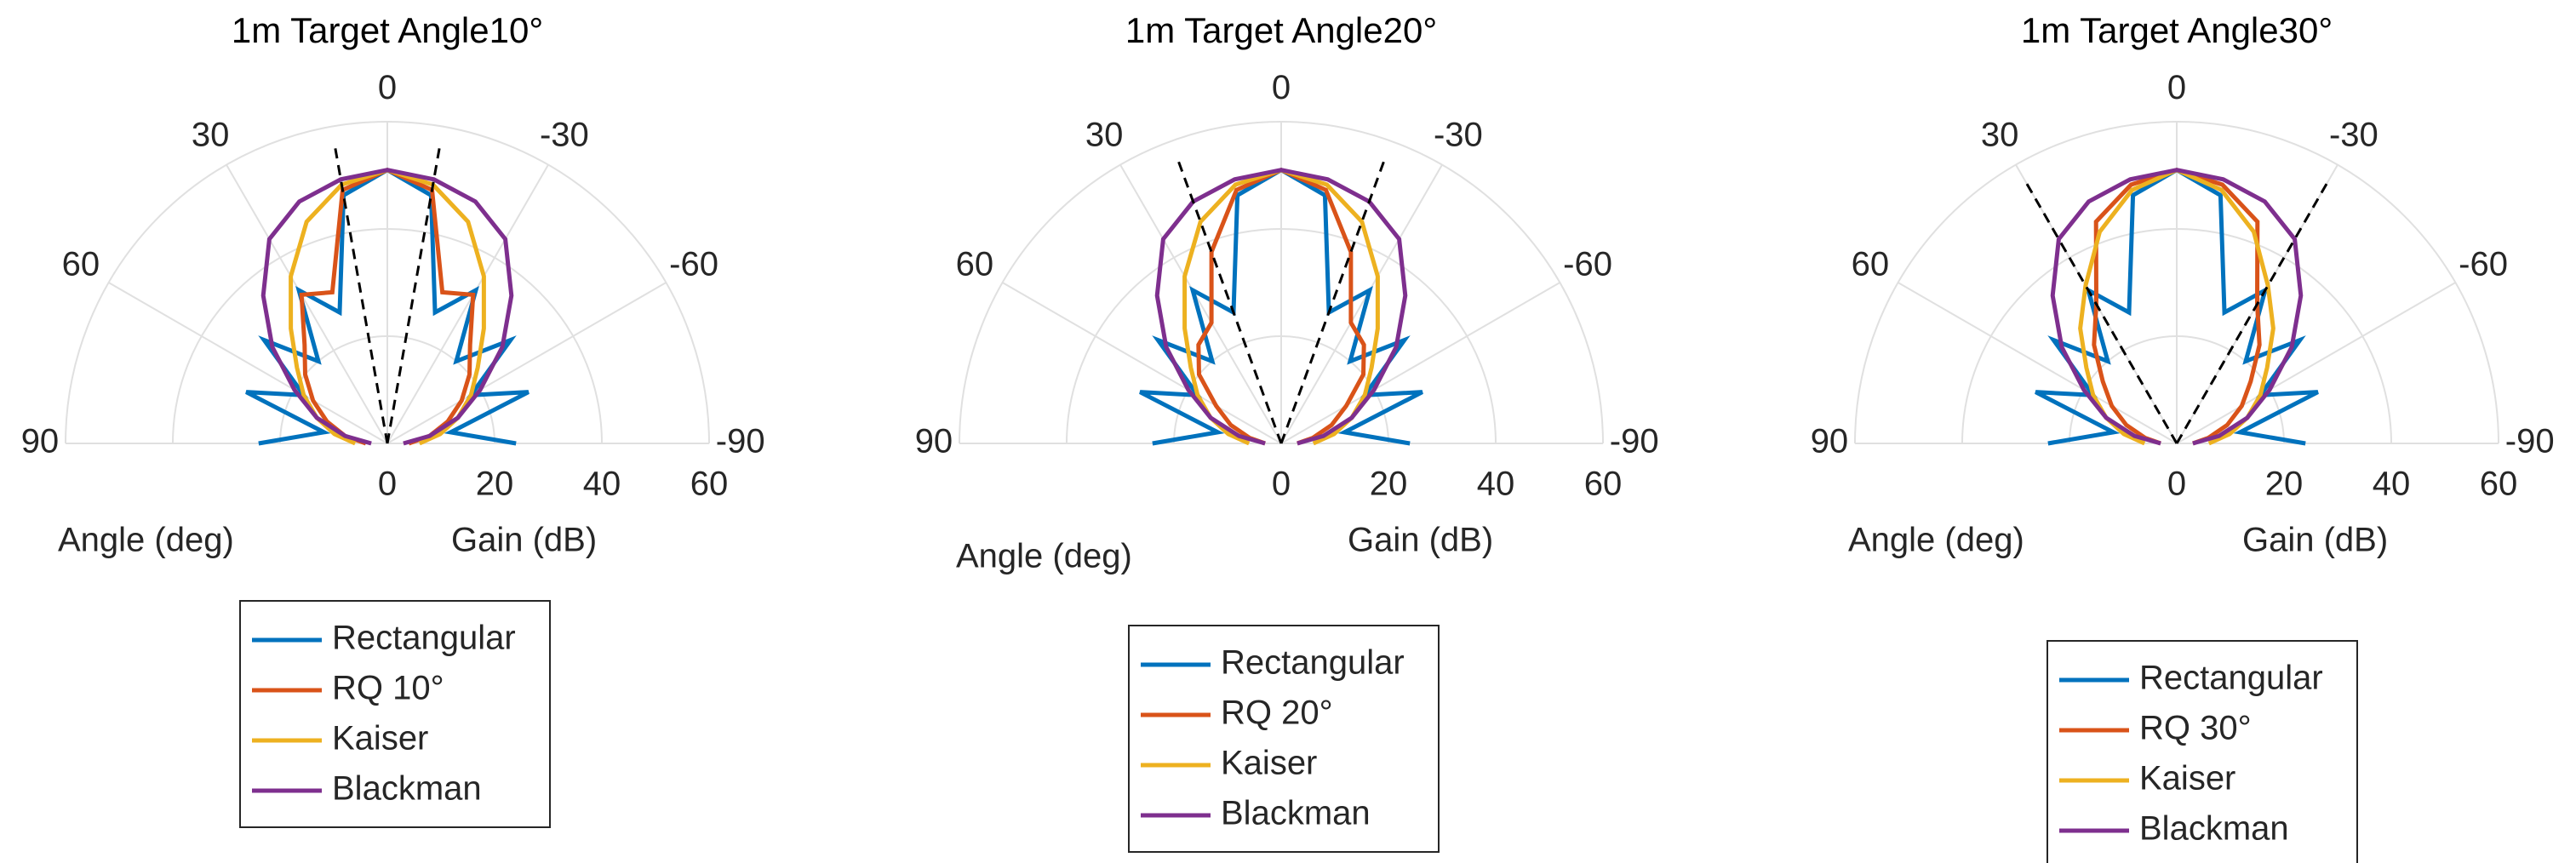  What do you see at coordinates (1281, 30) in the screenshot?
I see `chart-title: 1m Target Angle20°` at bounding box center [1281, 30].